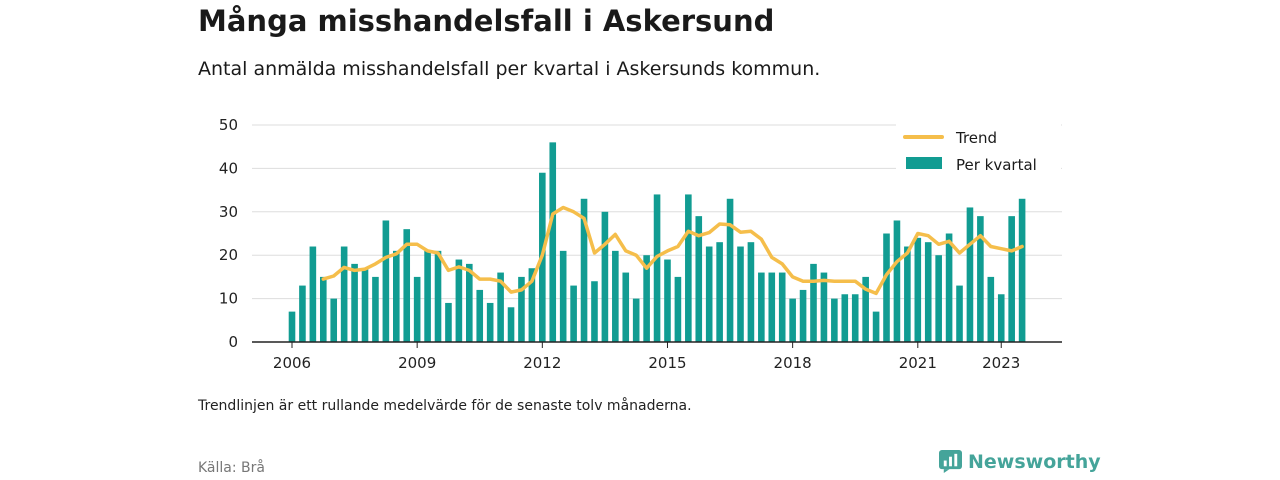  I want to click on y-tick-label: 10, so click(228, 299).